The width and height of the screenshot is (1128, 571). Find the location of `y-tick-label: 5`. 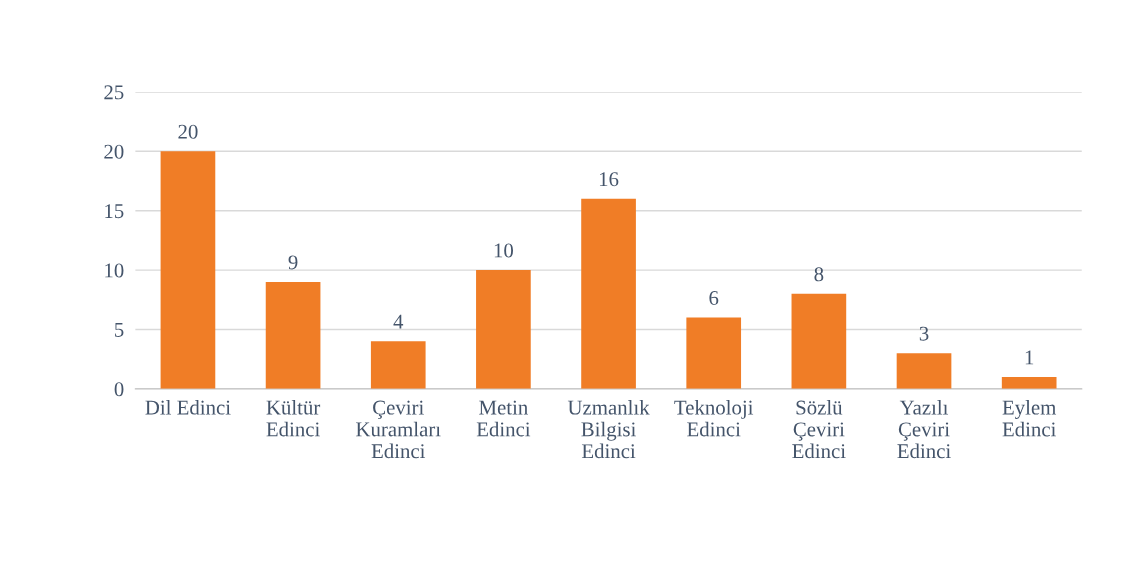

y-tick-label: 5 is located at coordinates (119, 330).